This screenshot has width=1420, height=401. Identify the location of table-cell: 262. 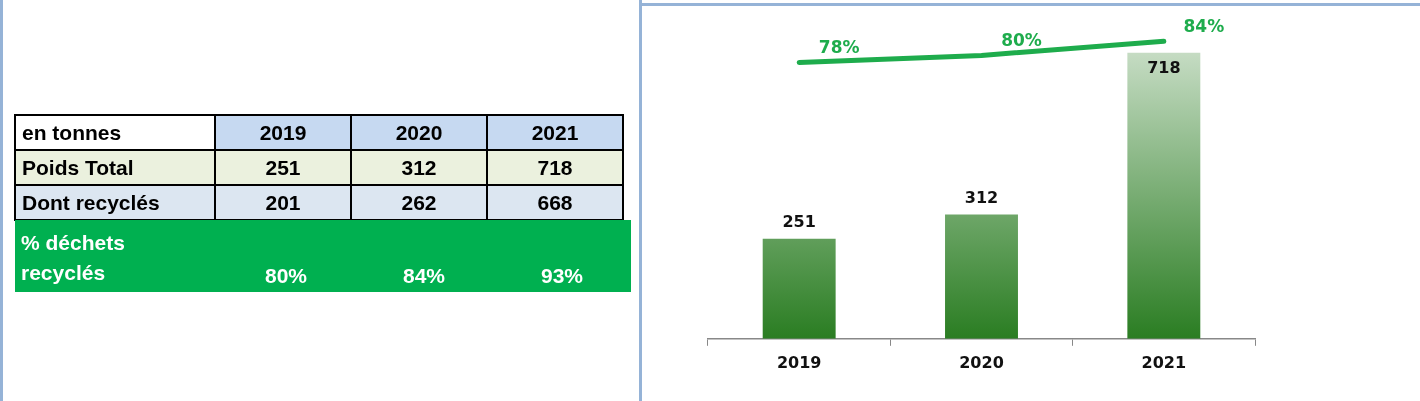
(419, 202).